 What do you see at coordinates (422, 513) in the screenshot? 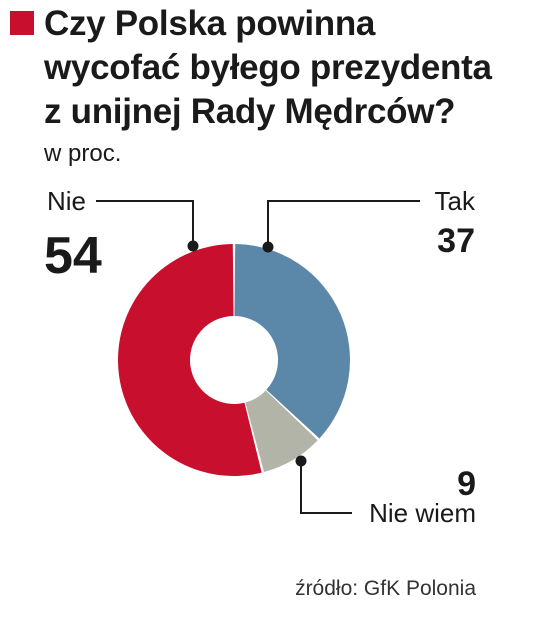
I see `label-nie-wiem: Nie wiem` at bounding box center [422, 513].